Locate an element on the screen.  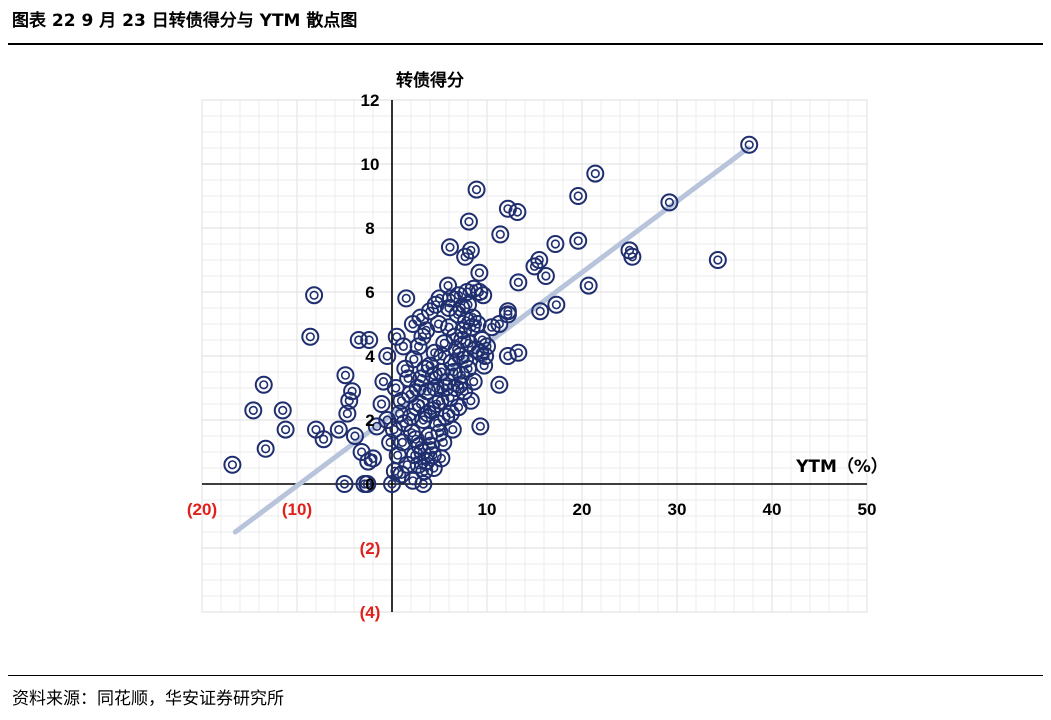
top-rule is located at coordinates (525, 44).